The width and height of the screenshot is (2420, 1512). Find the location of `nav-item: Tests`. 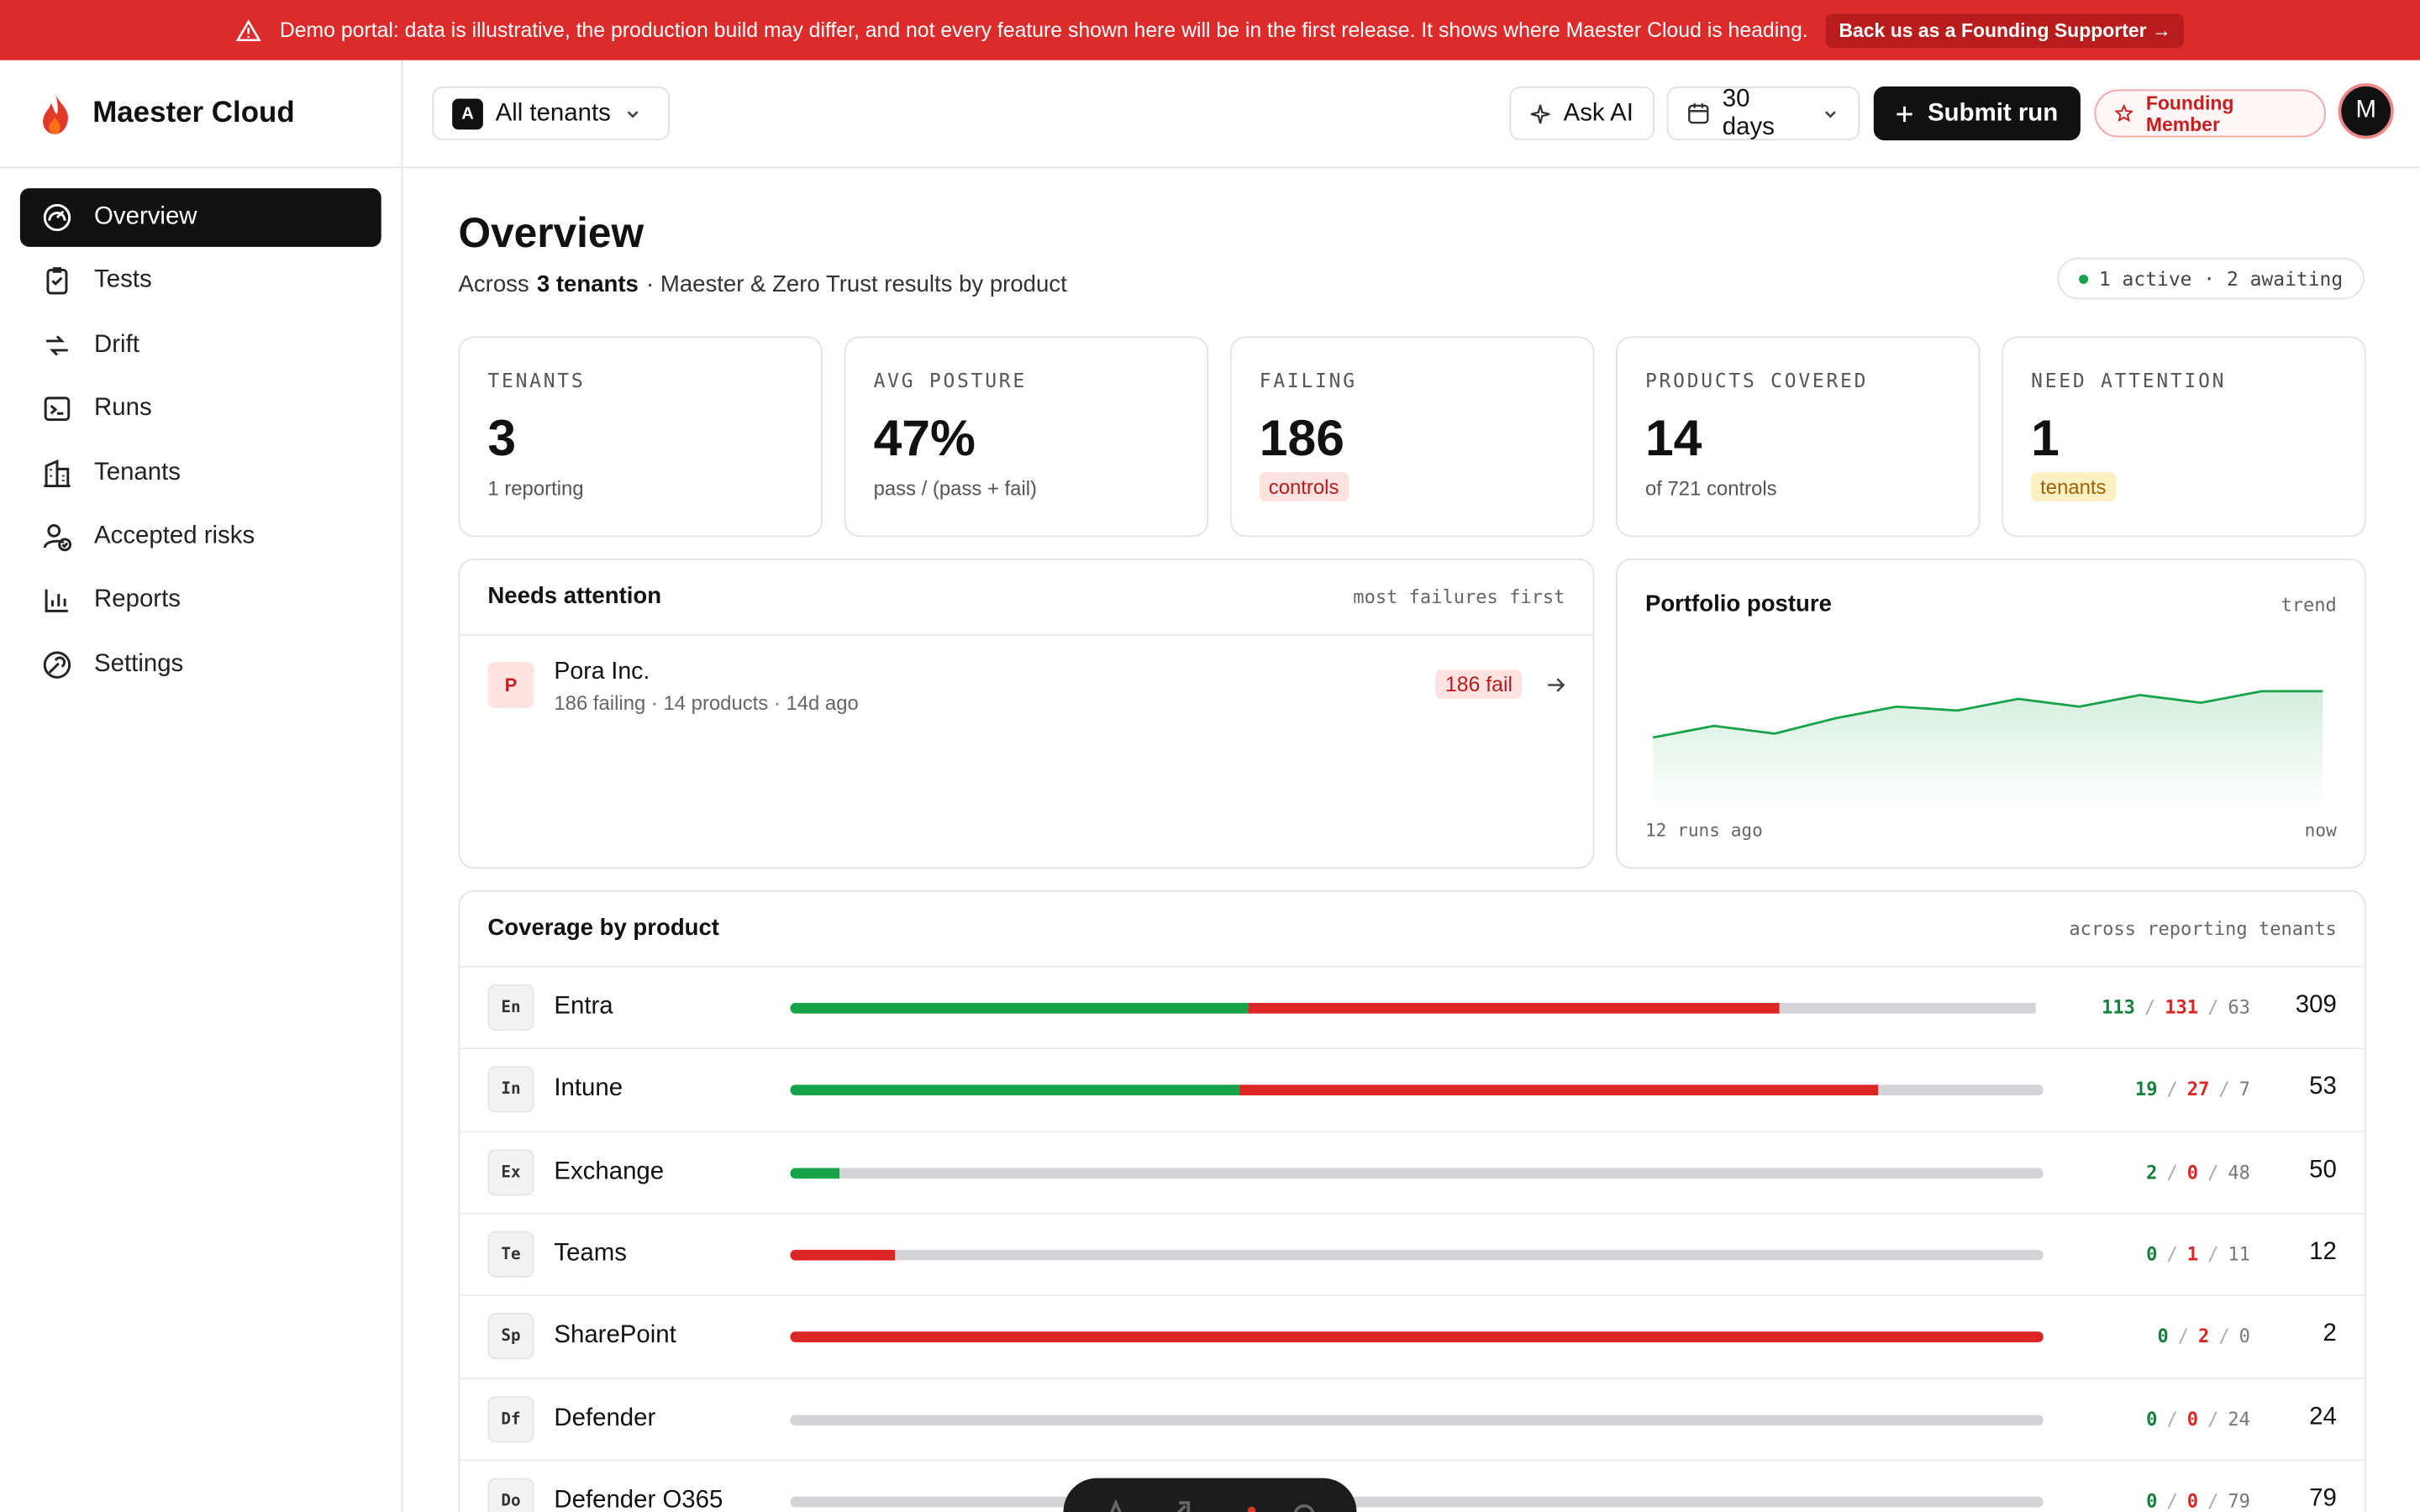

nav-item: Tests is located at coordinates (200, 281).